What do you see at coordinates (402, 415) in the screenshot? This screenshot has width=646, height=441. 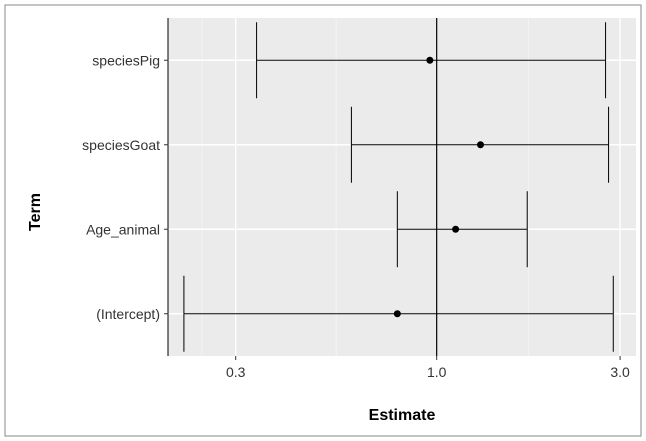 I see `x-axis-title: Estimate` at bounding box center [402, 415].